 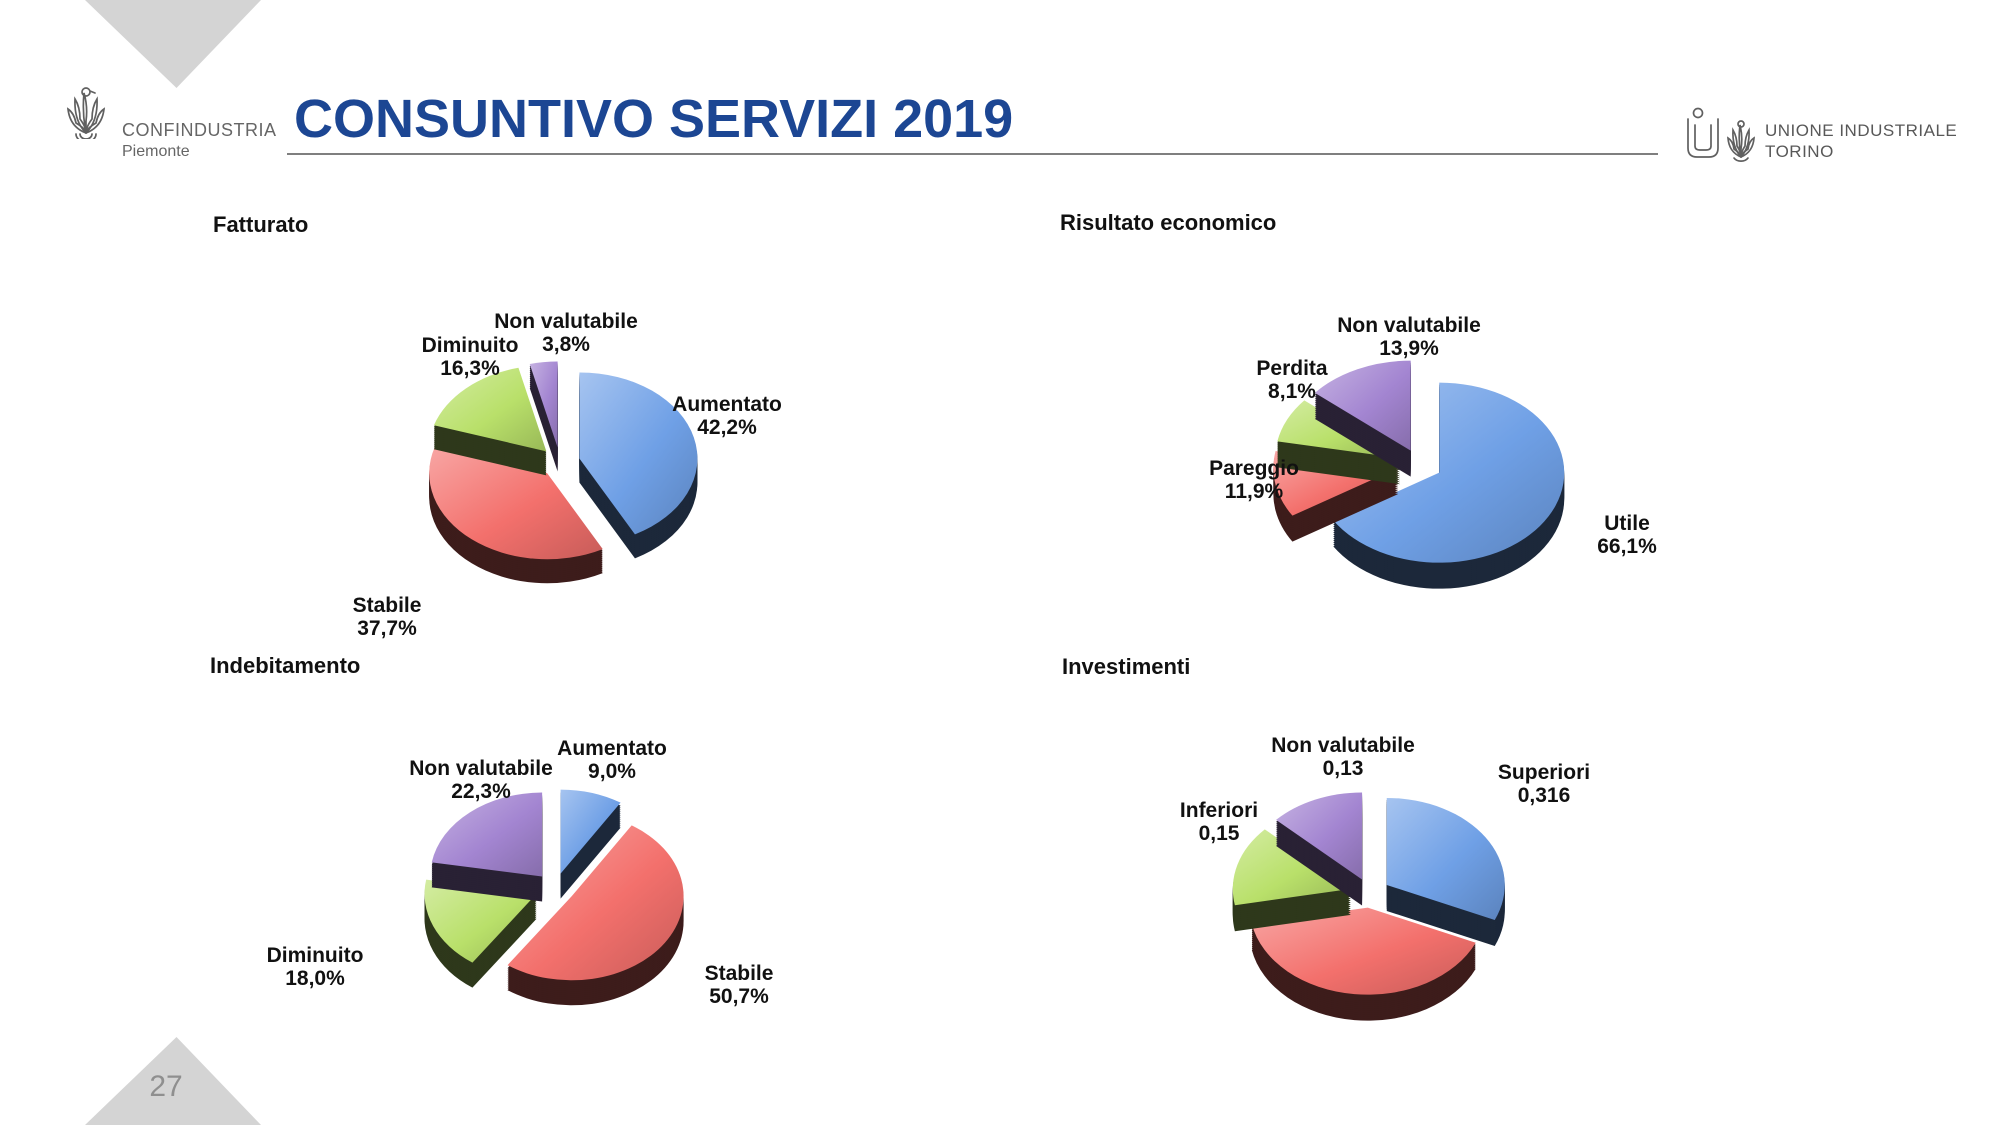 What do you see at coordinates (972, 154) in the screenshot?
I see `title-underline` at bounding box center [972, 154].